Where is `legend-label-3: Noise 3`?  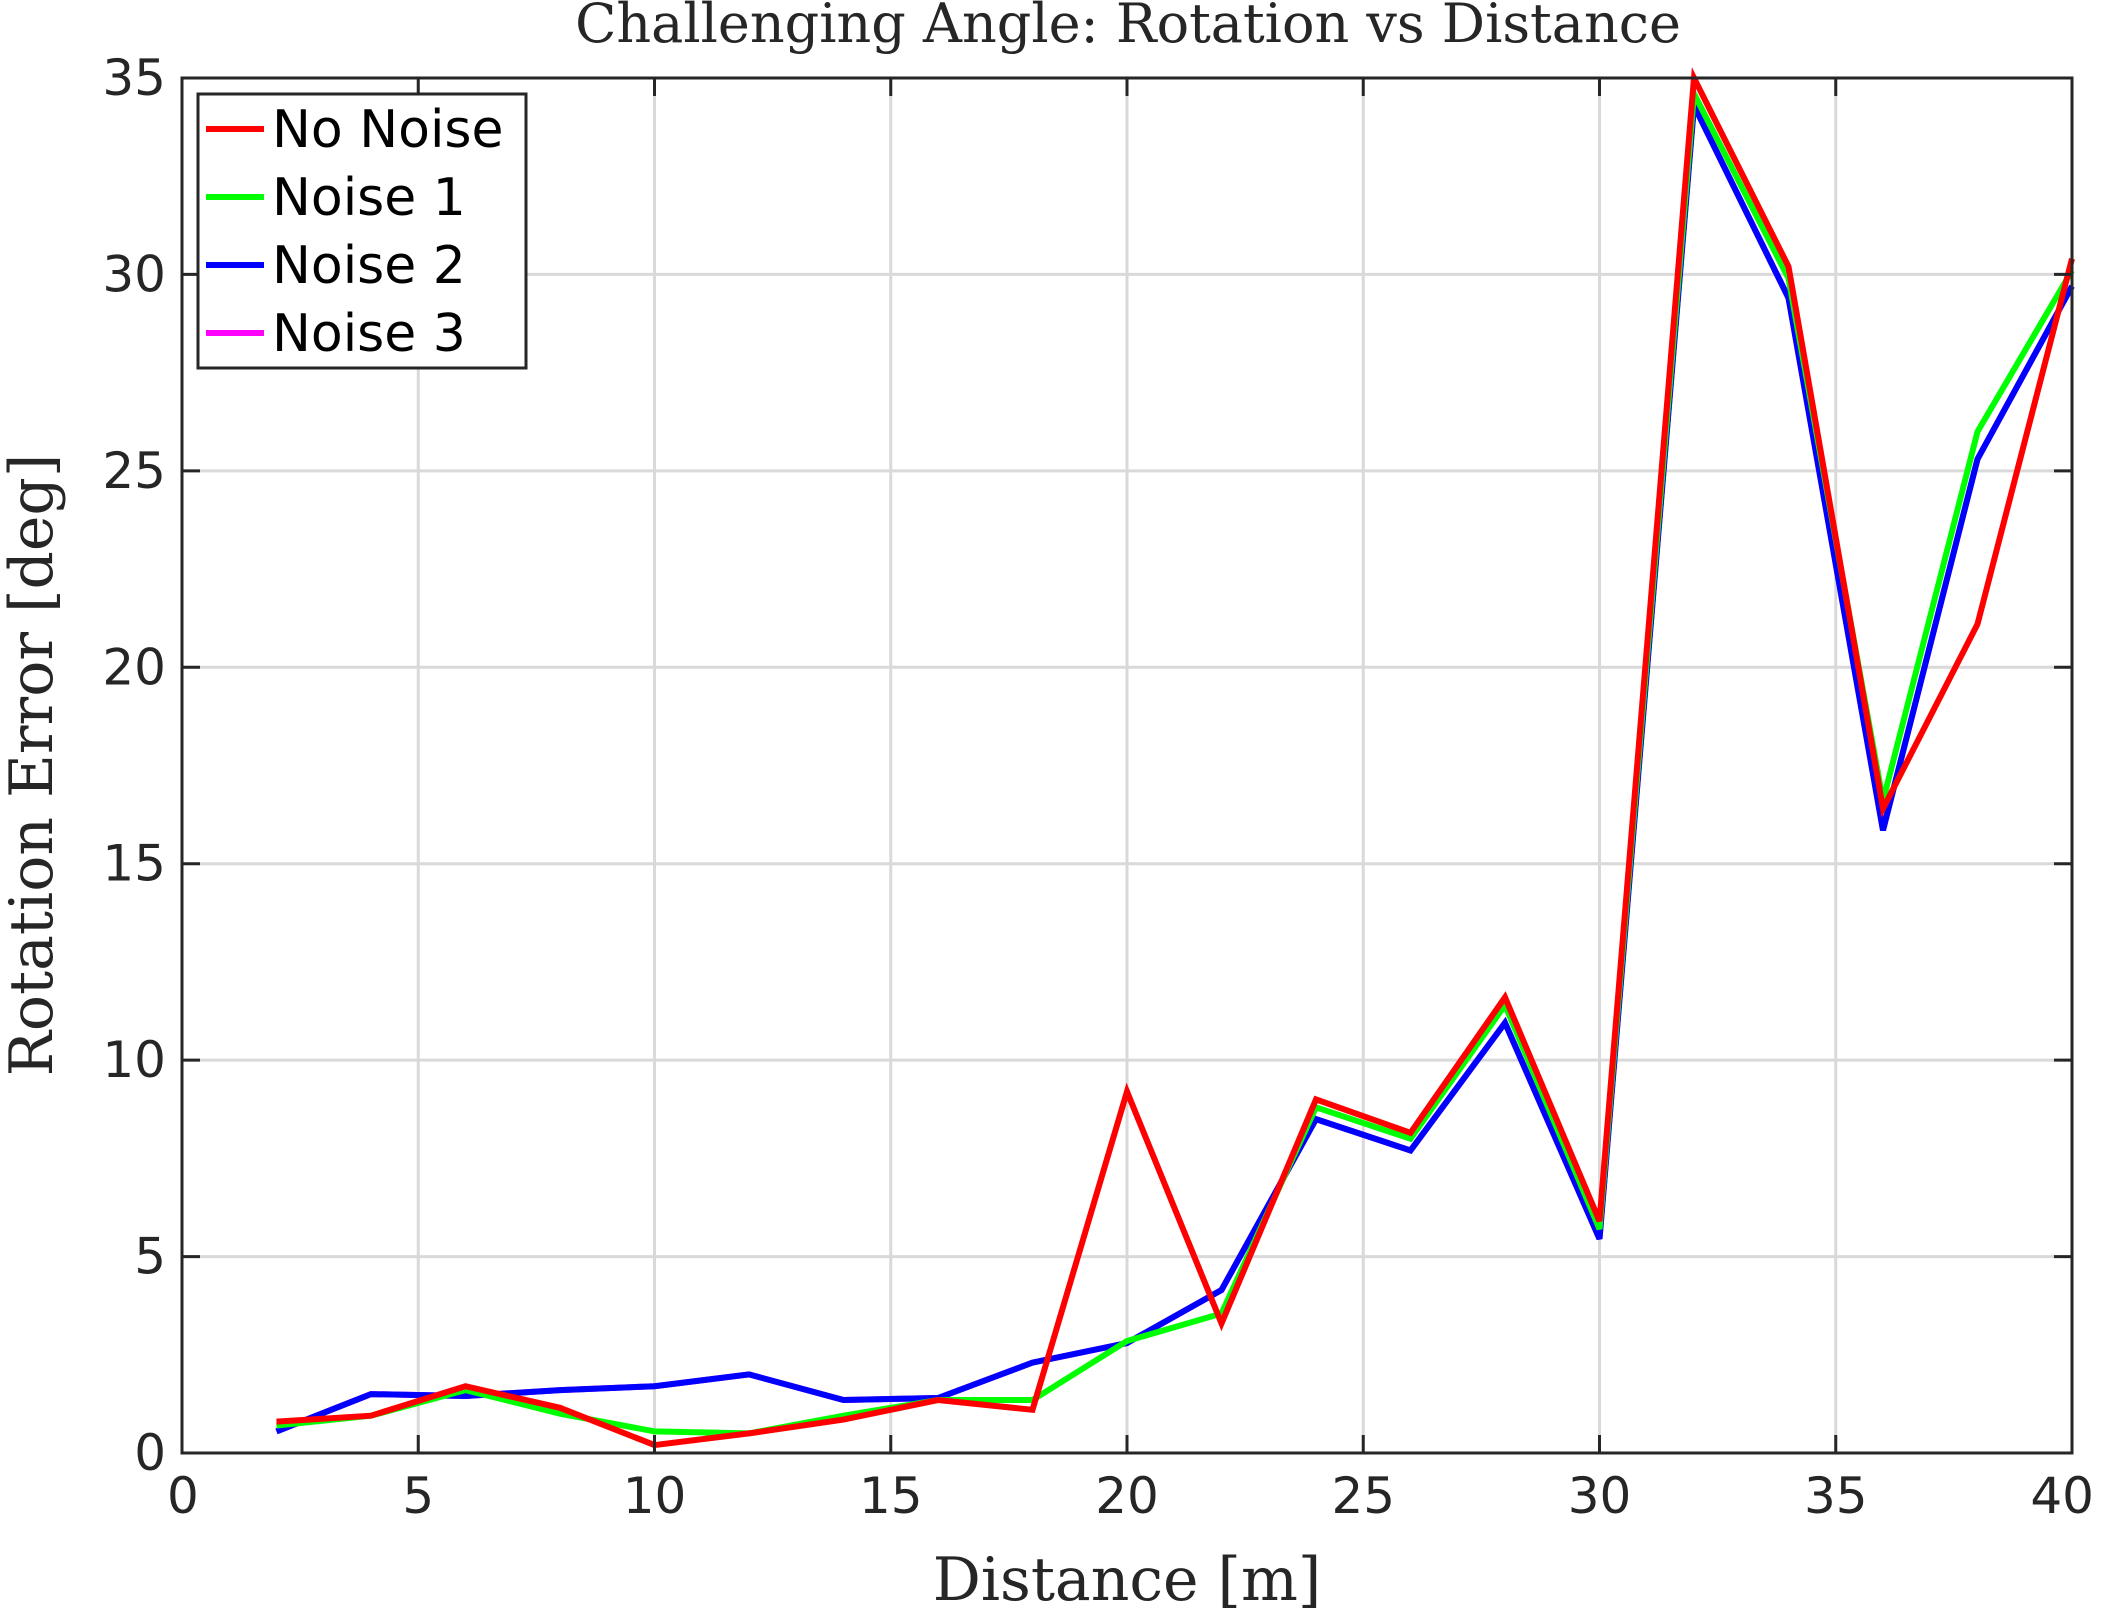
legend-label-3: Noise 3 is located at coordinates (369, 334).